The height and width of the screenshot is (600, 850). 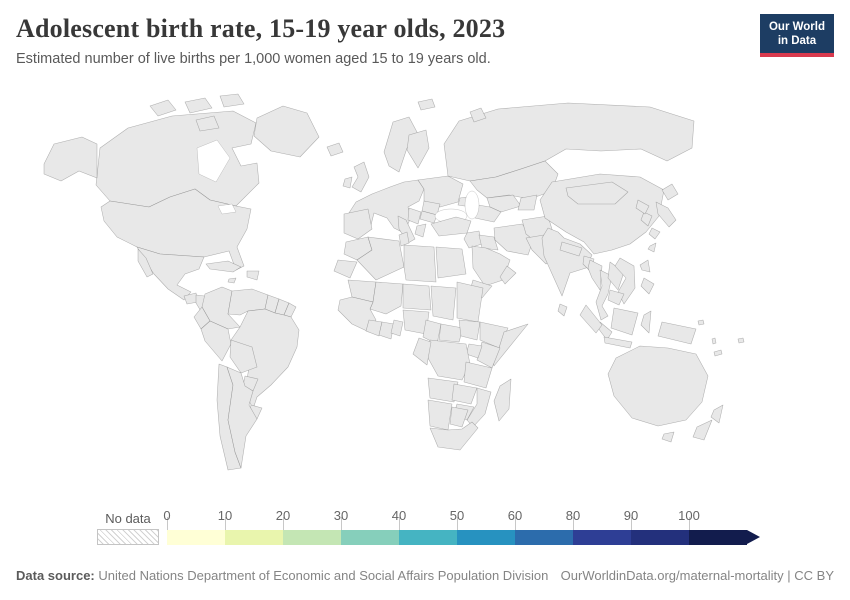 What do you see at coordinates (177, 159) in the screenshot?
I see `region-canada` at bounding box center [177, 159].